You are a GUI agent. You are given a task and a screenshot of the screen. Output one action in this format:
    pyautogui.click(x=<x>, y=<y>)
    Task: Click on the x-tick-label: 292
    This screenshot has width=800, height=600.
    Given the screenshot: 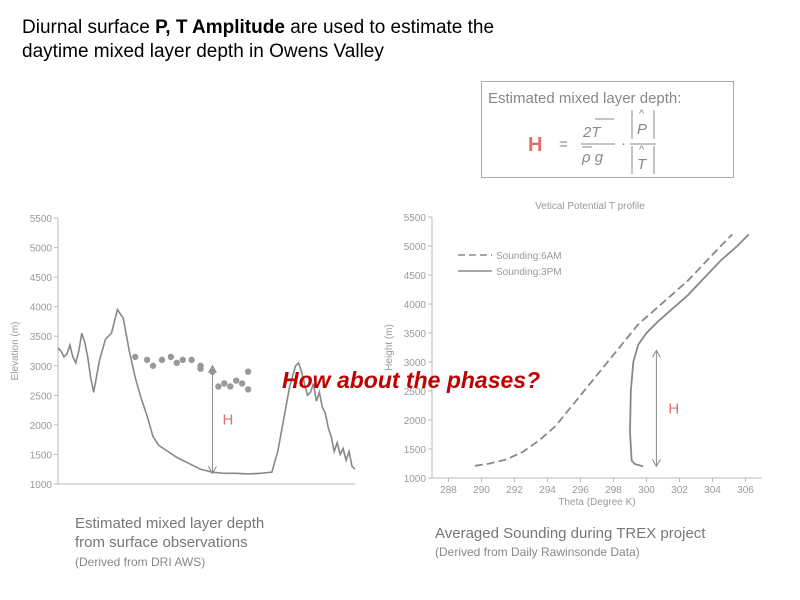 What is the action you would take?
    pyautogui.click(x=514, y=490)
    